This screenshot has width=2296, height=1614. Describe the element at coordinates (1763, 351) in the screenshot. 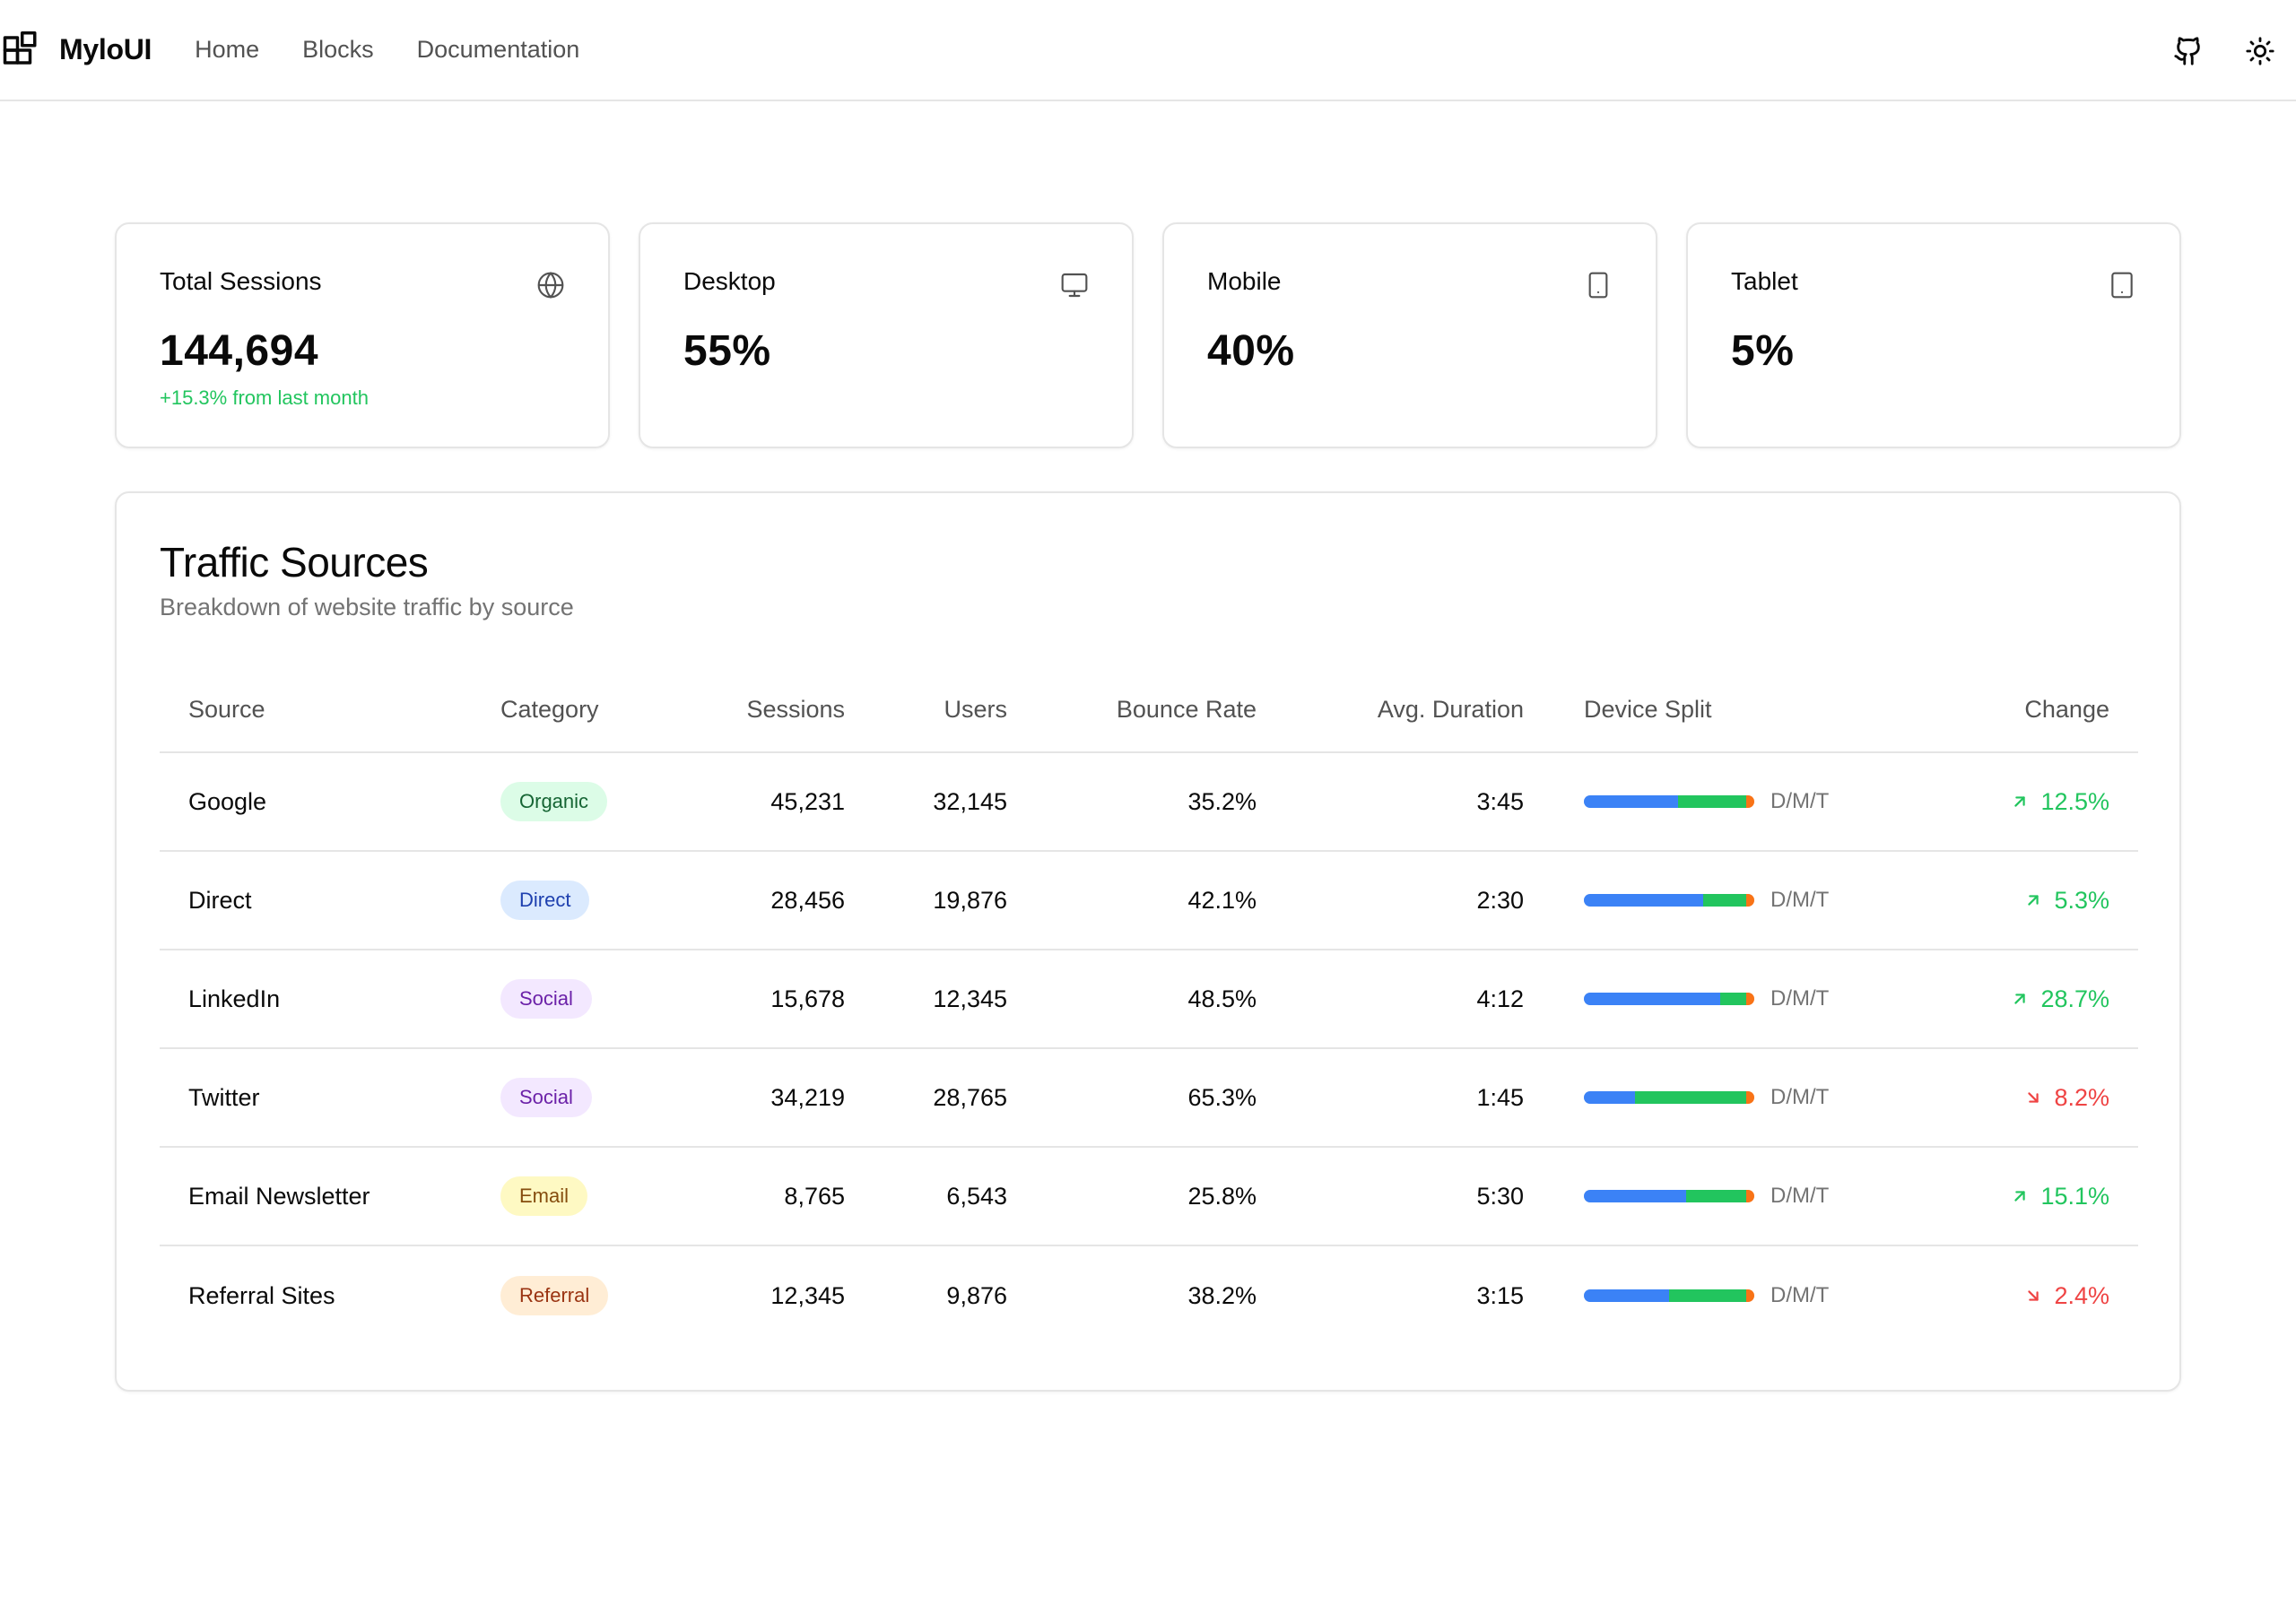

I see `stat-value: 5%` at that location.